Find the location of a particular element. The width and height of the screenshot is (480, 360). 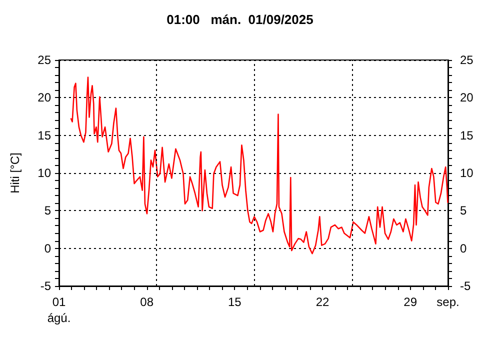

y-tick-label: 0 is located at coordinates (48, 248).